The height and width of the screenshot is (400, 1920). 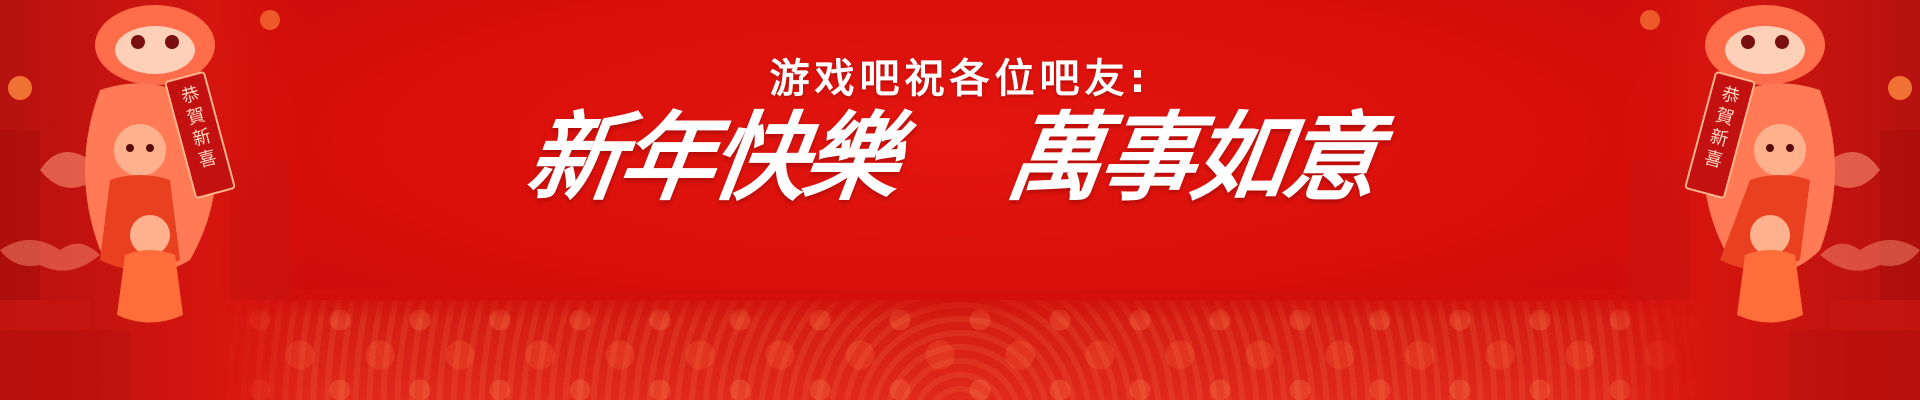 I want to click on blessing-new-year: 新年快樂, so click(x=712, y=157).